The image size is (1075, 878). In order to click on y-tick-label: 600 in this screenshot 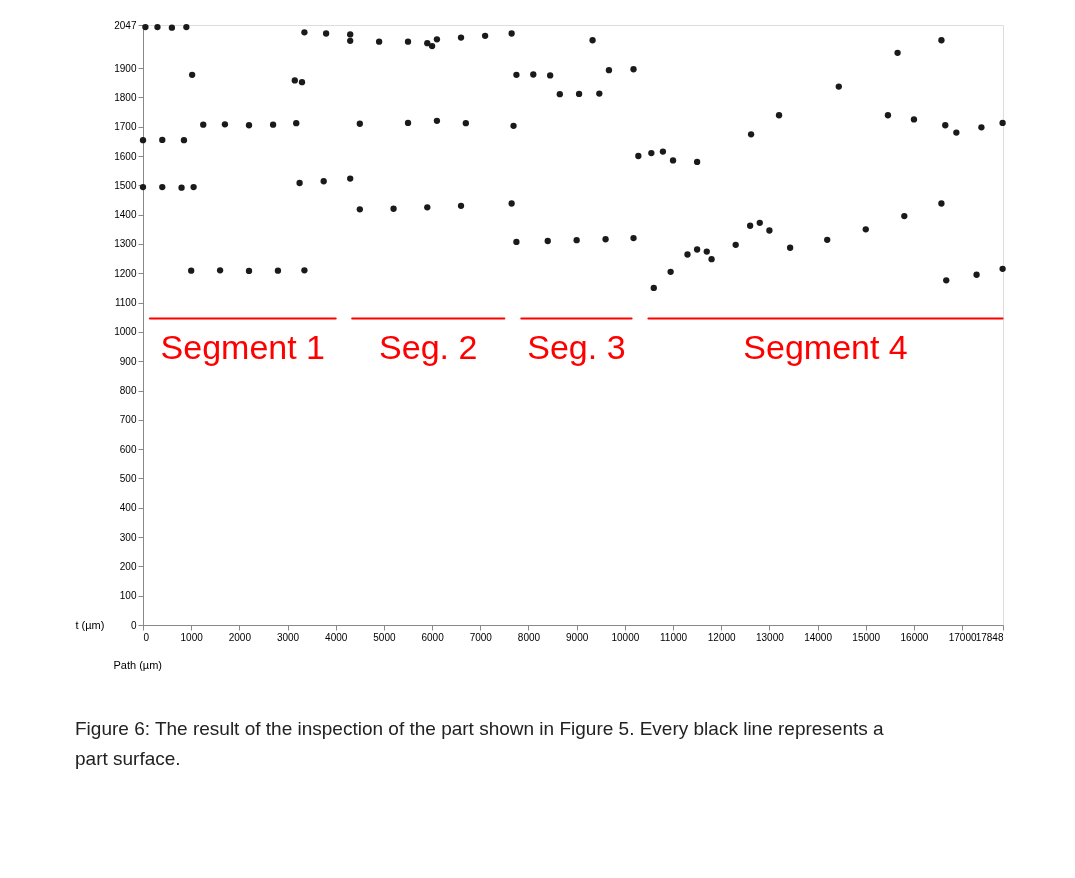, I will do `click(128, 449)`.